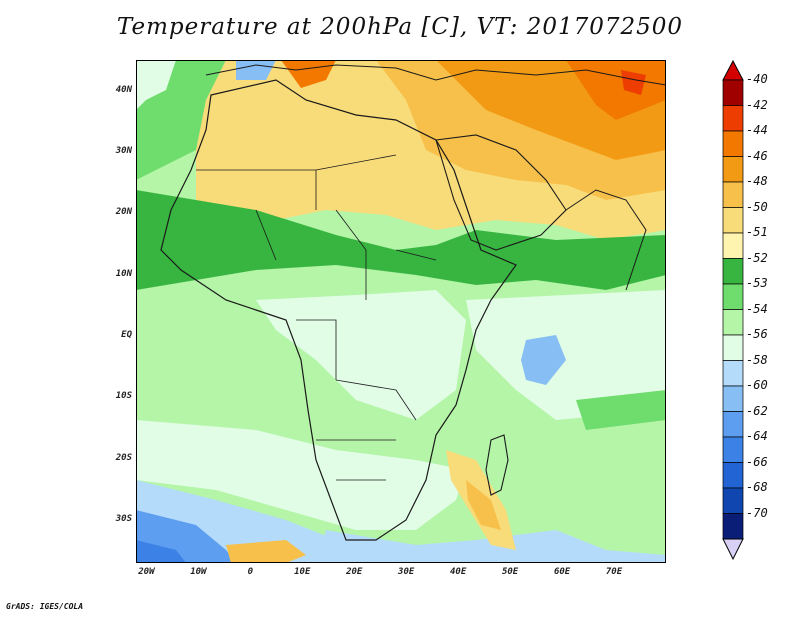 The height and width of the screenshot is (618, 800). What do you see at coordinates (198, 572) in the screenshot?
I see `lon-label: 10W` at bounding box center [198, 572].